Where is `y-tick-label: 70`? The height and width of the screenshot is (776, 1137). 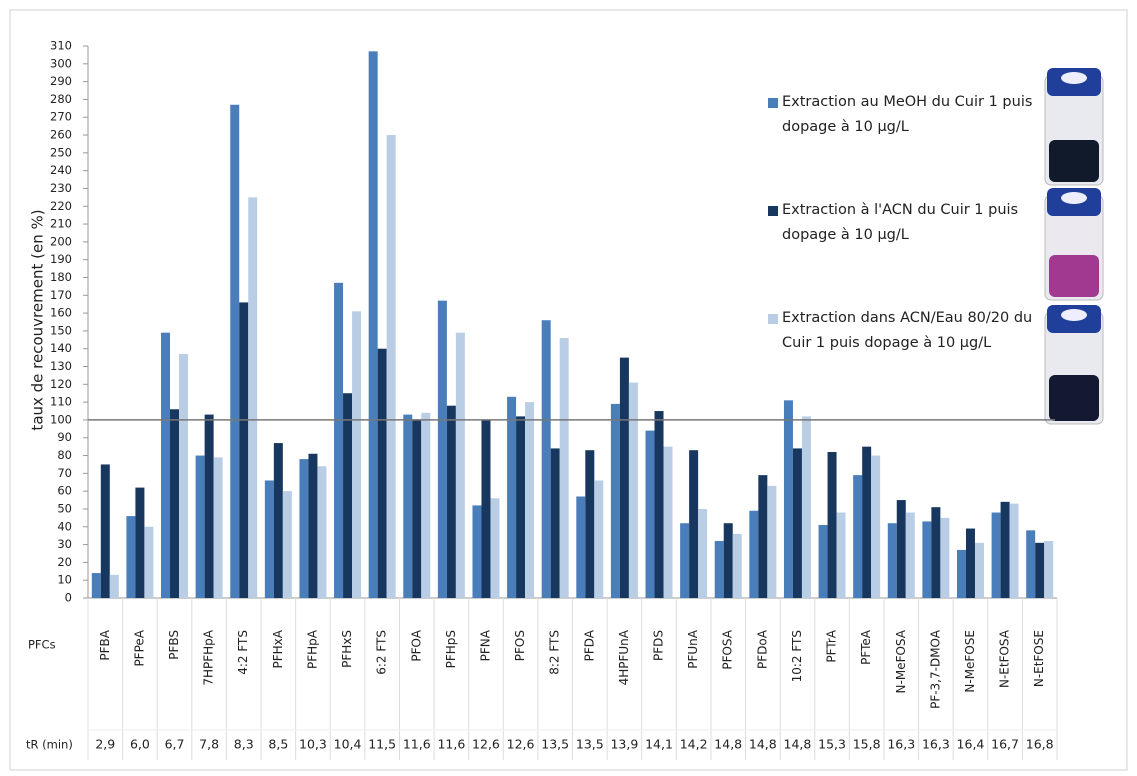 y-tick-label: 70 is located at coordinates (64, 473).